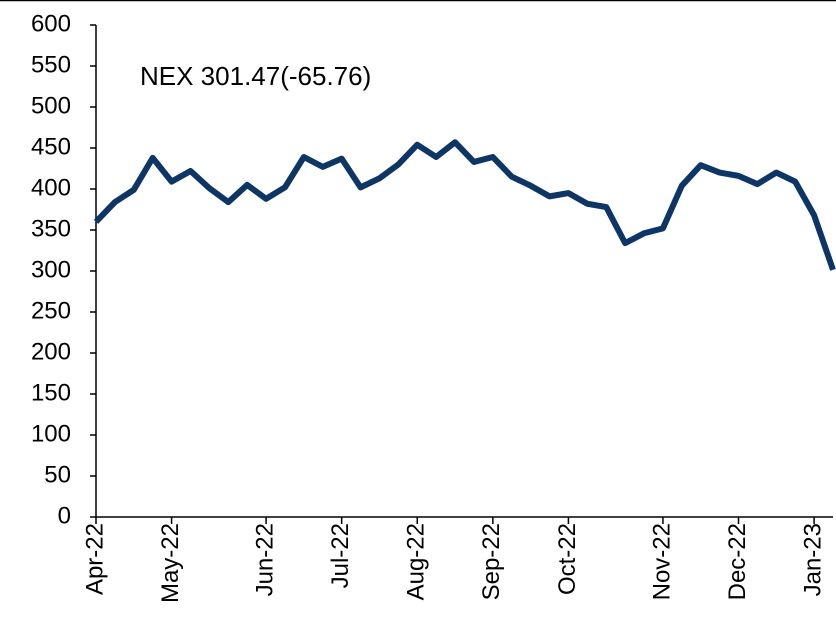 This screenshot has width=836, height=638. What do you see at coordinates (491, 561) in the screenshot?
I see `x-tick-label: Sep-22` at bounding box center [491, 561].